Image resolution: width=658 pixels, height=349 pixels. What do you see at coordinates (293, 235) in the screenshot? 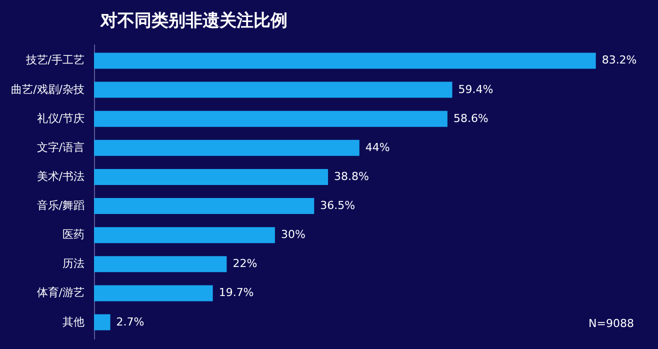
I see `data-label: 30%` at bounding box center [293, 235].